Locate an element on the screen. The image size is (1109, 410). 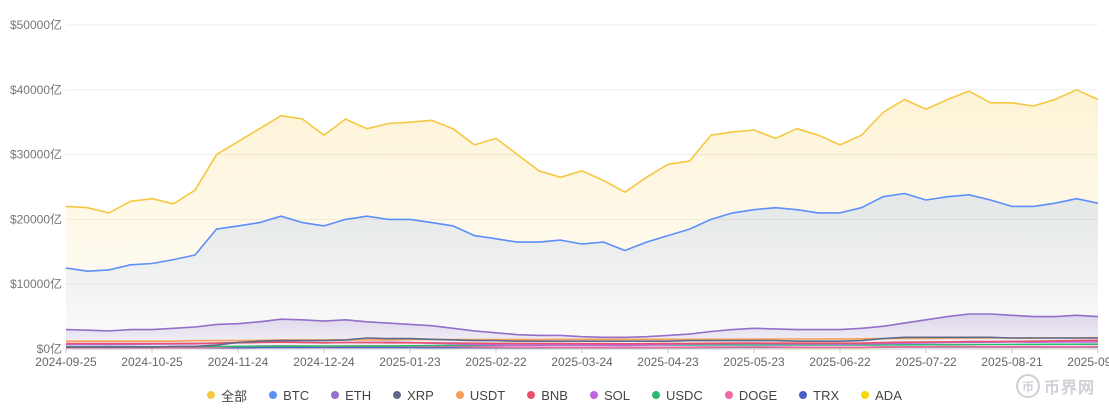
legend-item-ada: ADA is located at coordinates (881, 395).